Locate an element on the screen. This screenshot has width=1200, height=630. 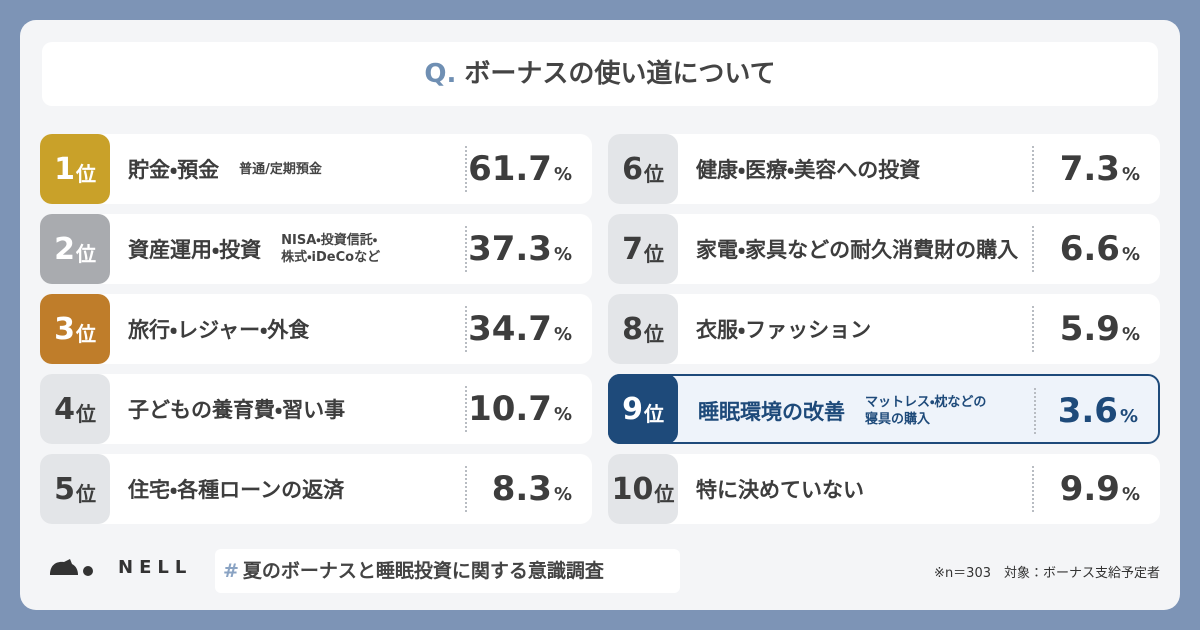
item-label: 住宅・各種ローンの返済 is located at coordinates (236, 489).